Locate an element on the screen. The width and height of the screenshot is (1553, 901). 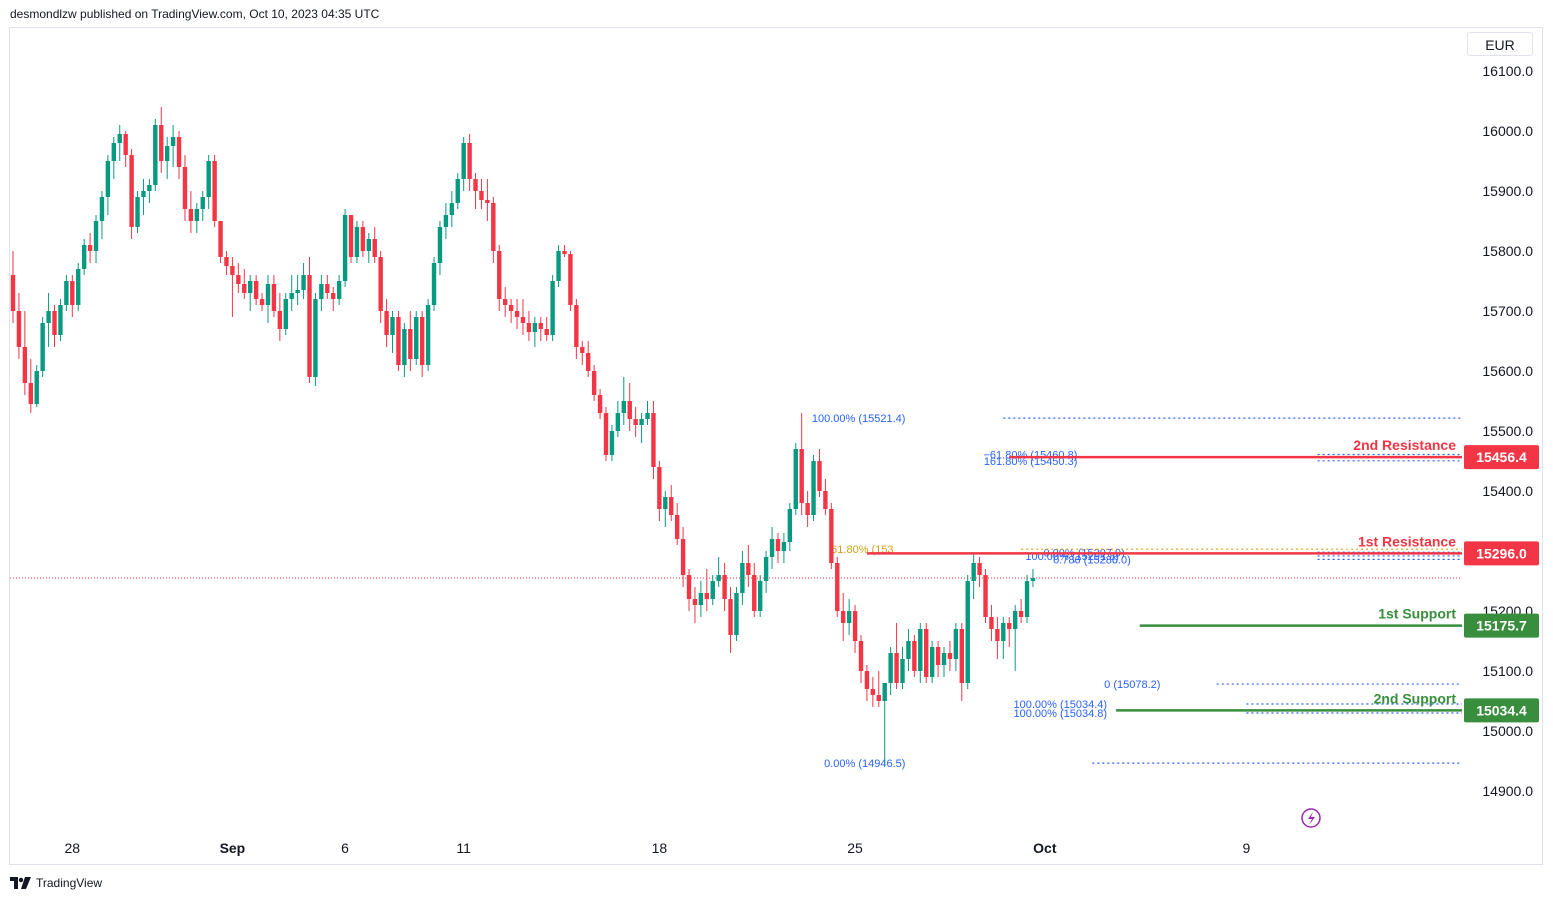
support-level: 2nd Support 15034.4 is located at coordinates (1327, 706).